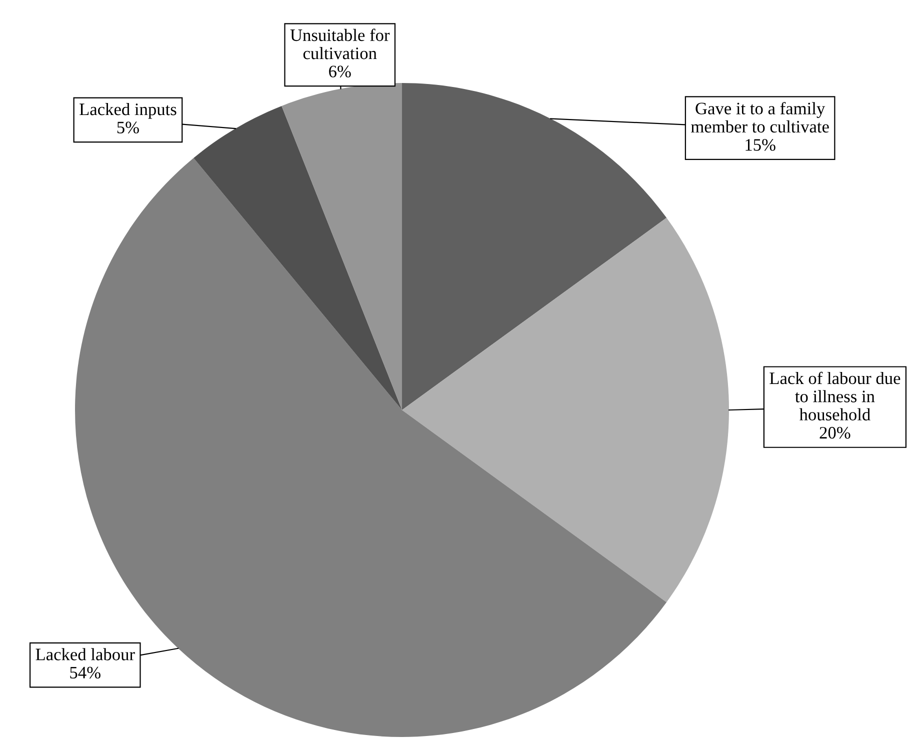 Image resolution: width=914 pixels, height=740 pixels. Describe the element at coordinates (128, 111) in the screenshot. I see `slice-label: Lacked inputs` at that location.